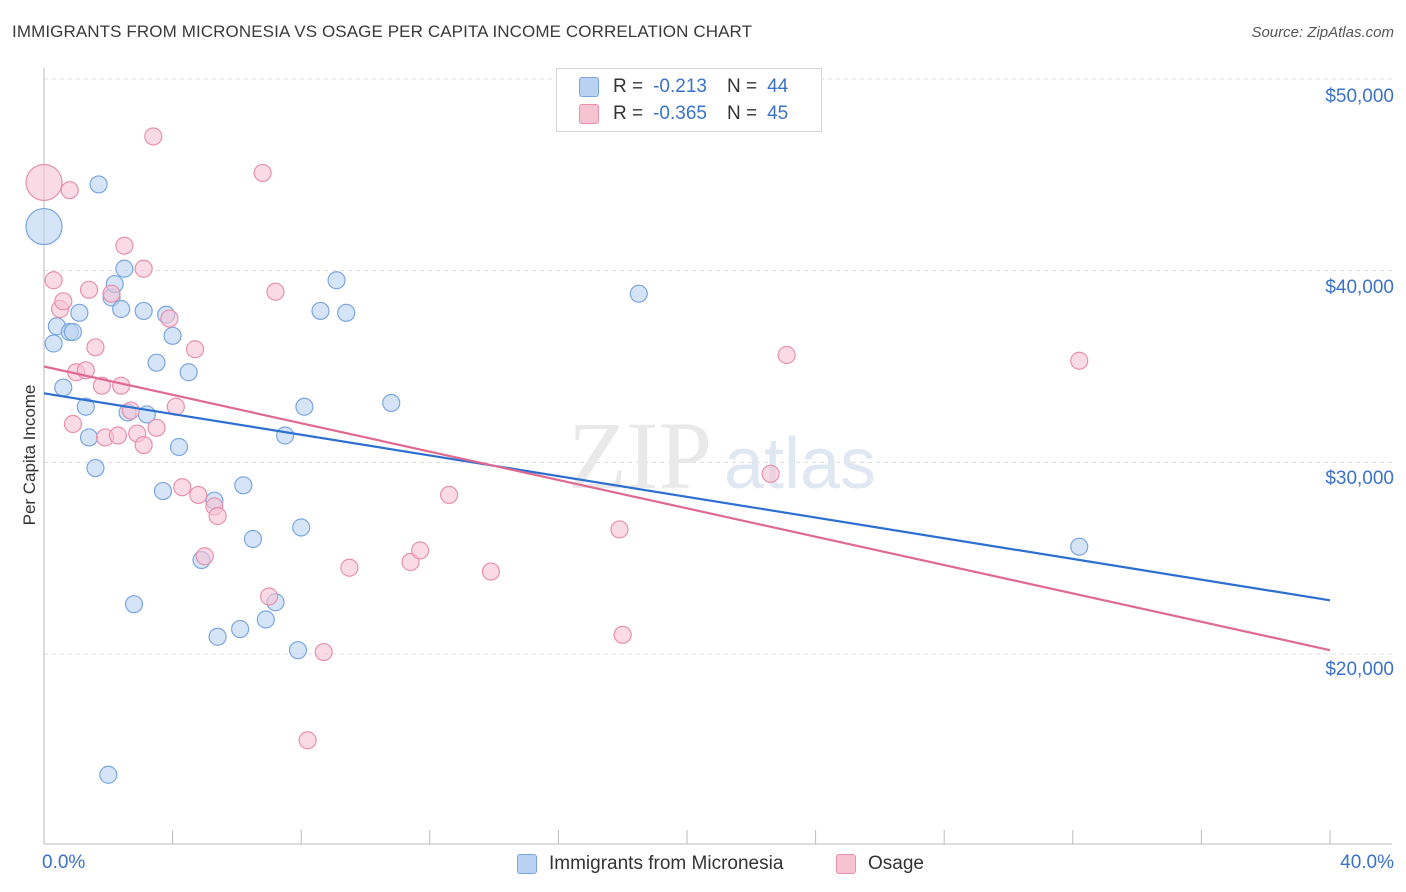  Describe the element at coordinates (666, 863) in the screenshot. I see `legend-series-label: Immigrants from Micronesia` at that location.